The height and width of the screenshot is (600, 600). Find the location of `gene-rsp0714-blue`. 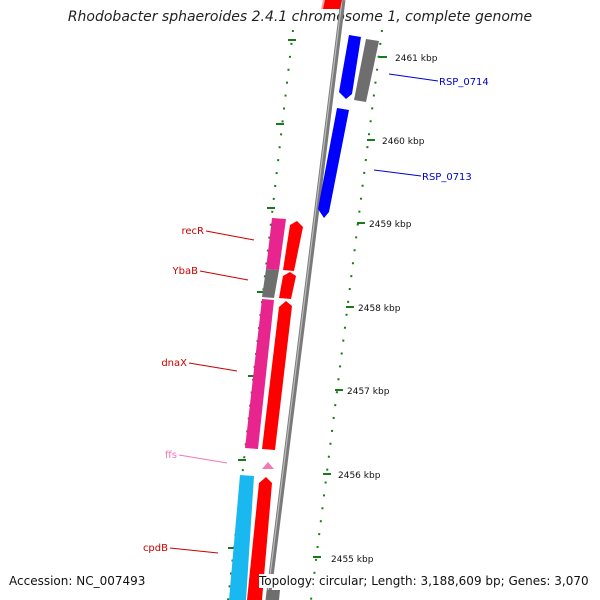

gene-rsp0714-blue is located at coordinates (350, 67).